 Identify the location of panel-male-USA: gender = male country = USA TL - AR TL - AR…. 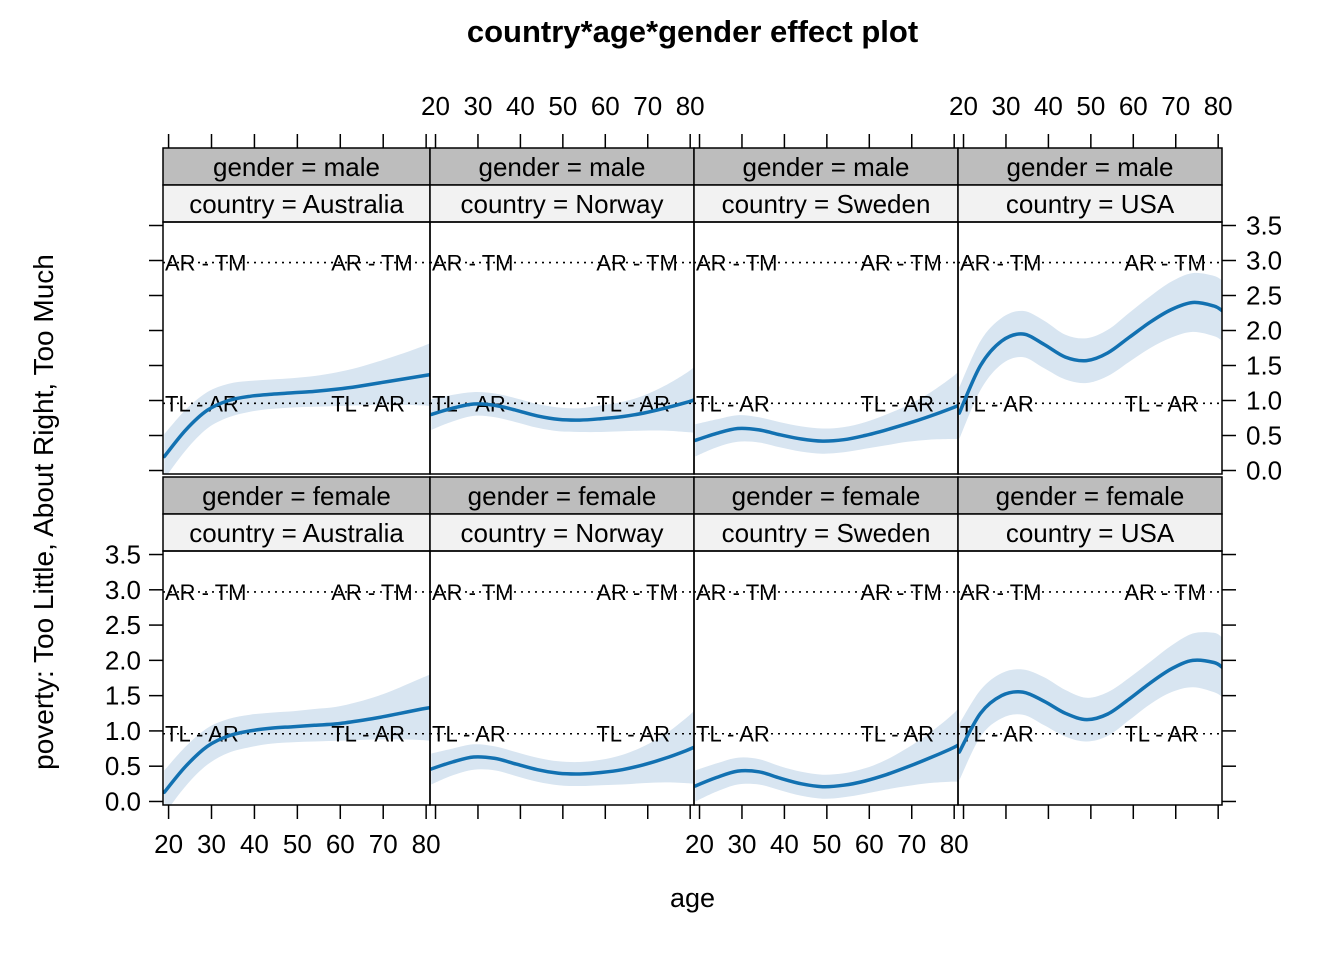
(1090, 311).